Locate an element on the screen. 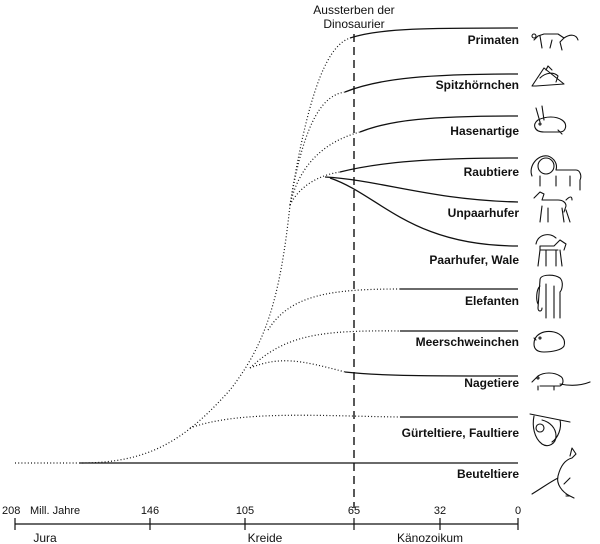 The width and height of the screenshot is (600, 544). event-label-line2: Dinosaurier is located at coordinates (353, 24).